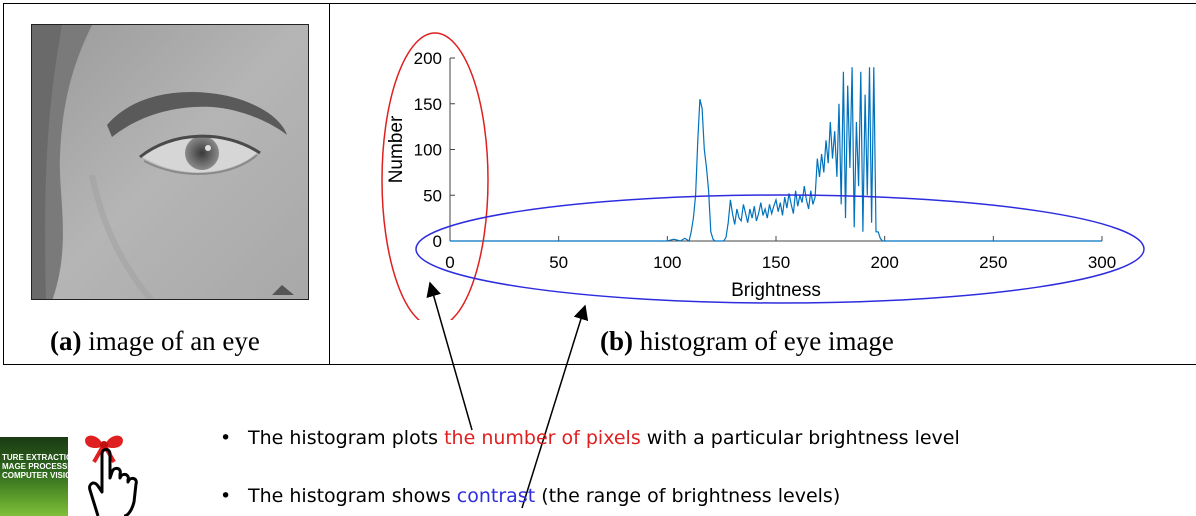 Image resolution: width=1196 pixels, height=516 pixels. What do you see at coordinates (780, 249) in the screenshot?
I see `brightness-annotation-ellipse` at bounding box center [780, 249].